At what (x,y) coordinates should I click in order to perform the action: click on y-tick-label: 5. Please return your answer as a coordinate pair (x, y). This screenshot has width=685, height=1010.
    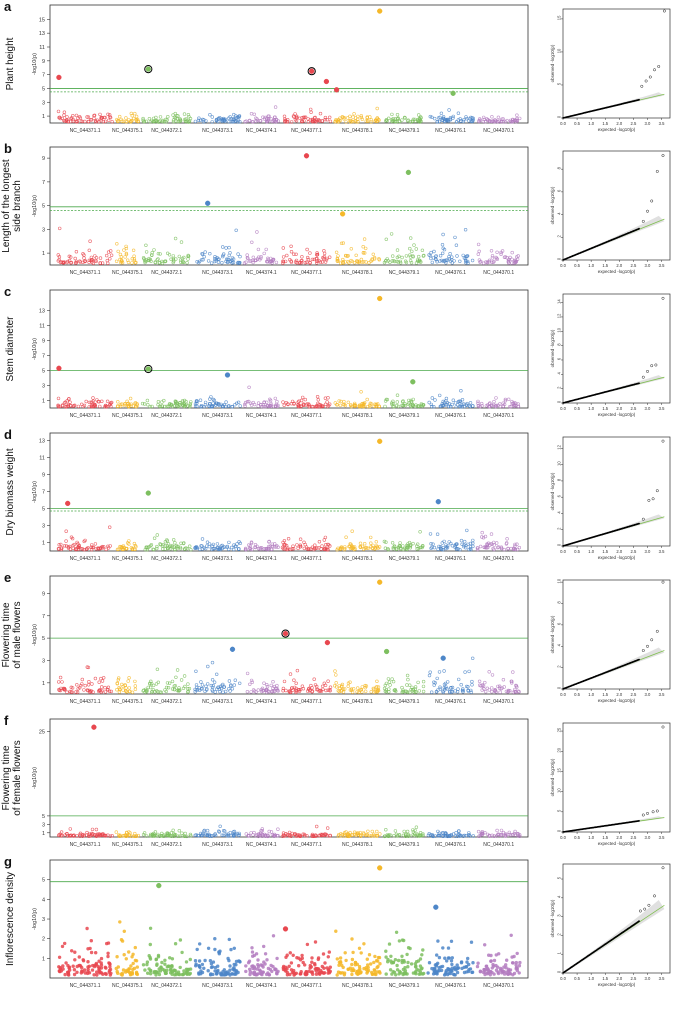
    Looking at the image, I should click on (43, 207).